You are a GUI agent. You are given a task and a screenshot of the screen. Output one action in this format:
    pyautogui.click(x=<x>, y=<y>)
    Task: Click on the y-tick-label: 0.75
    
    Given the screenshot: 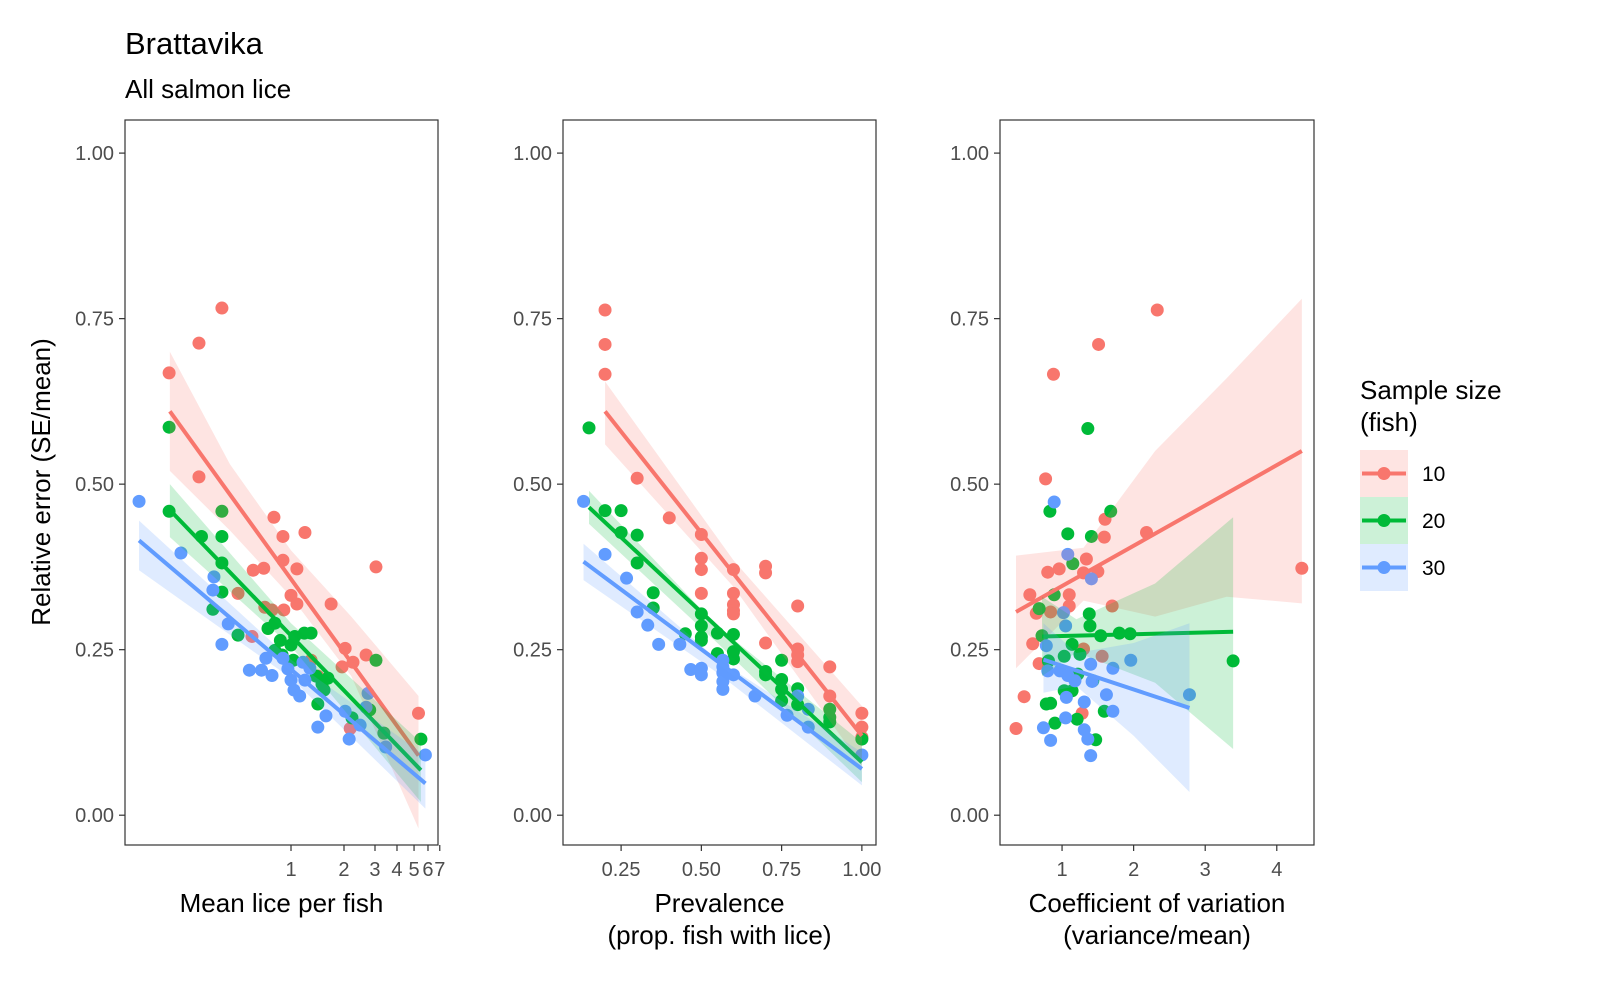 What is the action you would take?
    pyautogui.click(x=94, y=320)
    